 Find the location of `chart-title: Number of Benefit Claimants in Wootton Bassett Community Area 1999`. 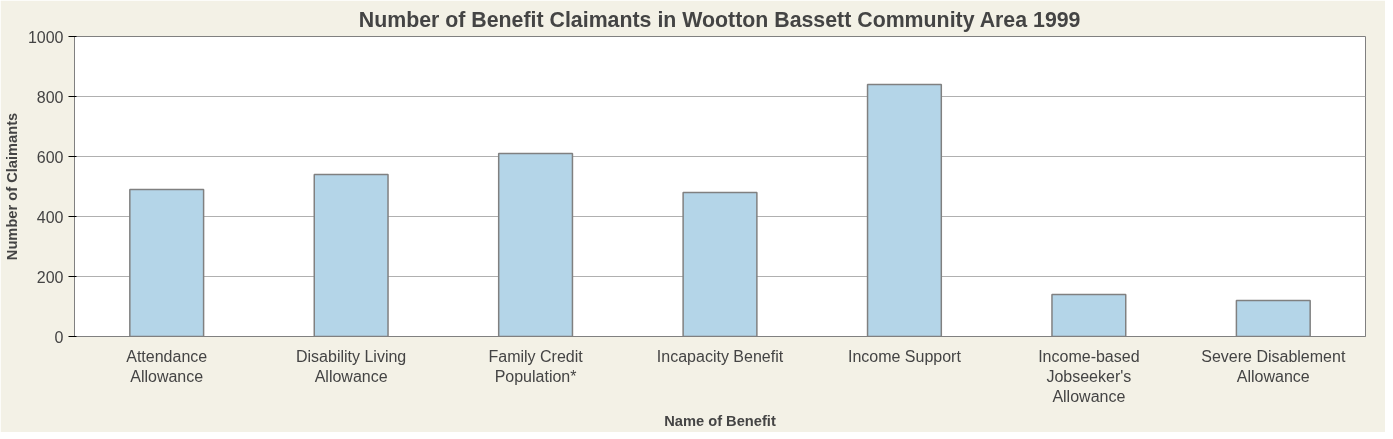

chart-title: Number of Benefit Claimants in Wootton Bassett Community Area 1999 is located at coordinates (719, 19).